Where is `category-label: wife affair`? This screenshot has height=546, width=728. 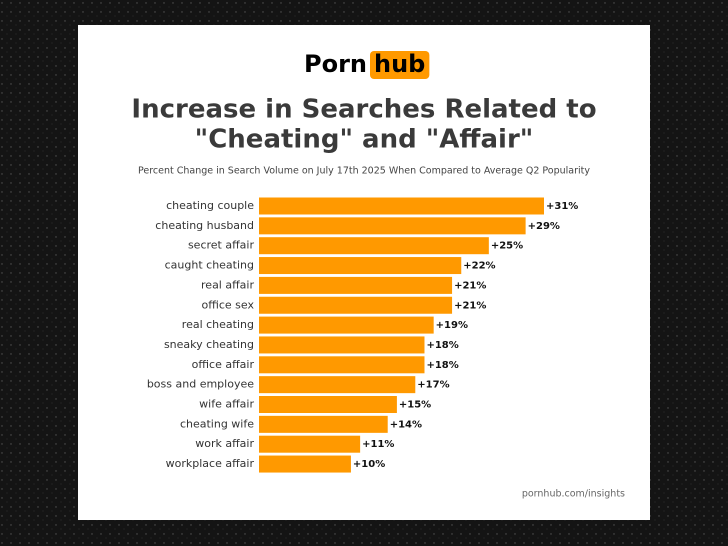 category-label: wife affair is located at coordinates (226, 404).